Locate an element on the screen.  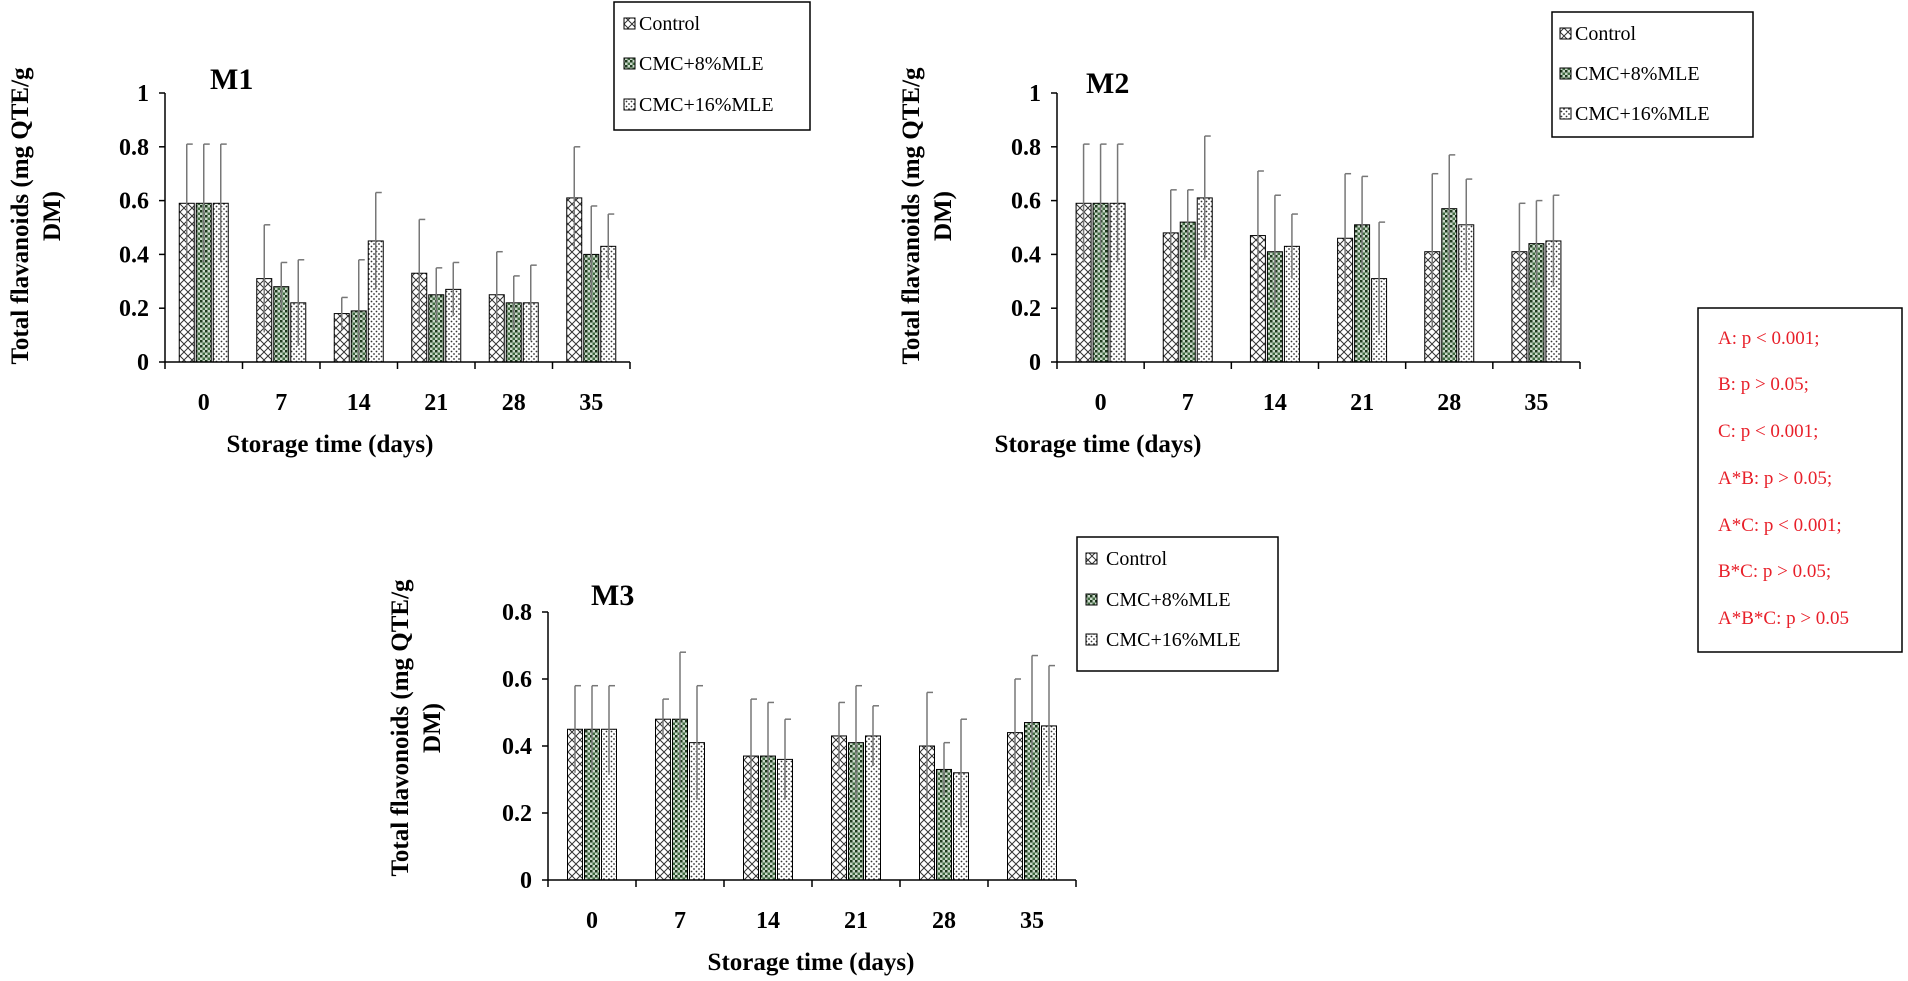
y-axis-label: Total flavonoids (mg QTE/g is located at coordinates (400, 728).